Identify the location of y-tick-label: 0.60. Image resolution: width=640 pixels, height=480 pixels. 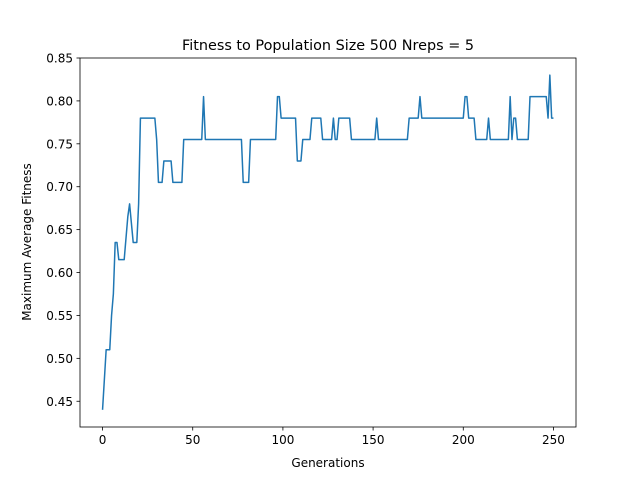
(59, 273).